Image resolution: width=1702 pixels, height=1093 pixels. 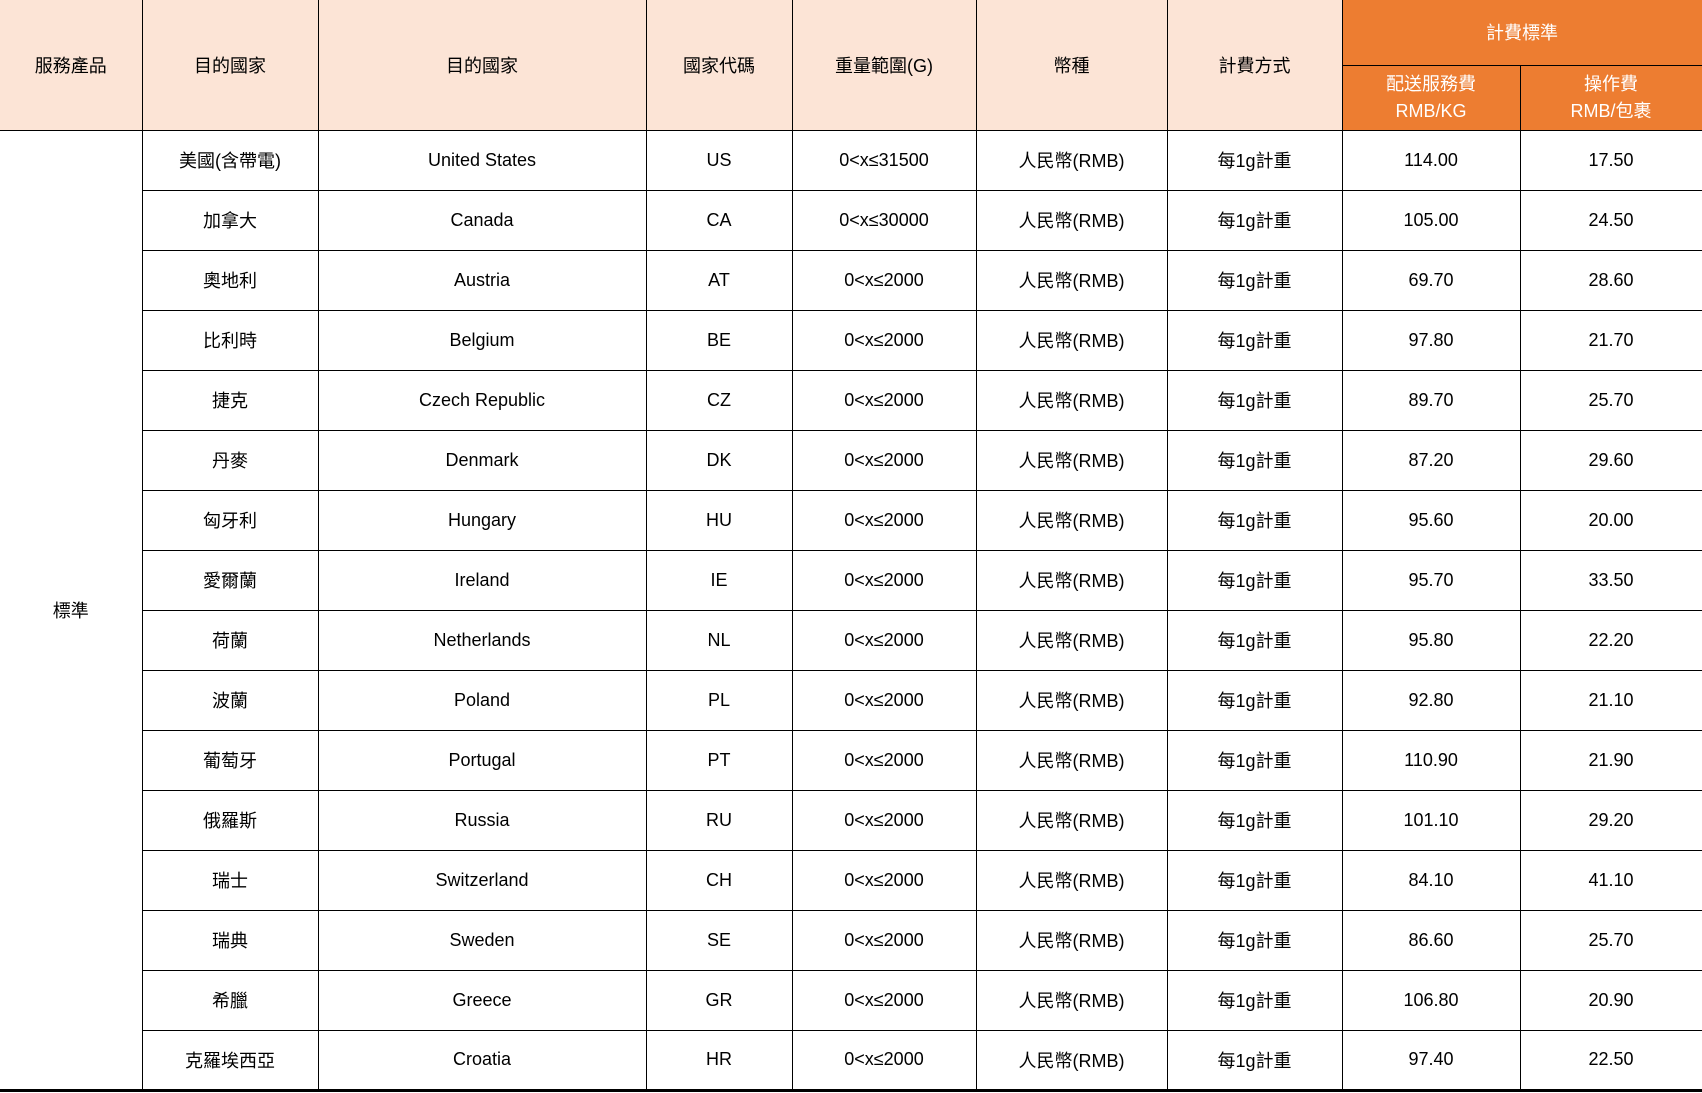 I want to click on cell-handling-fee: 25.70, so click(x=1610, y=400).